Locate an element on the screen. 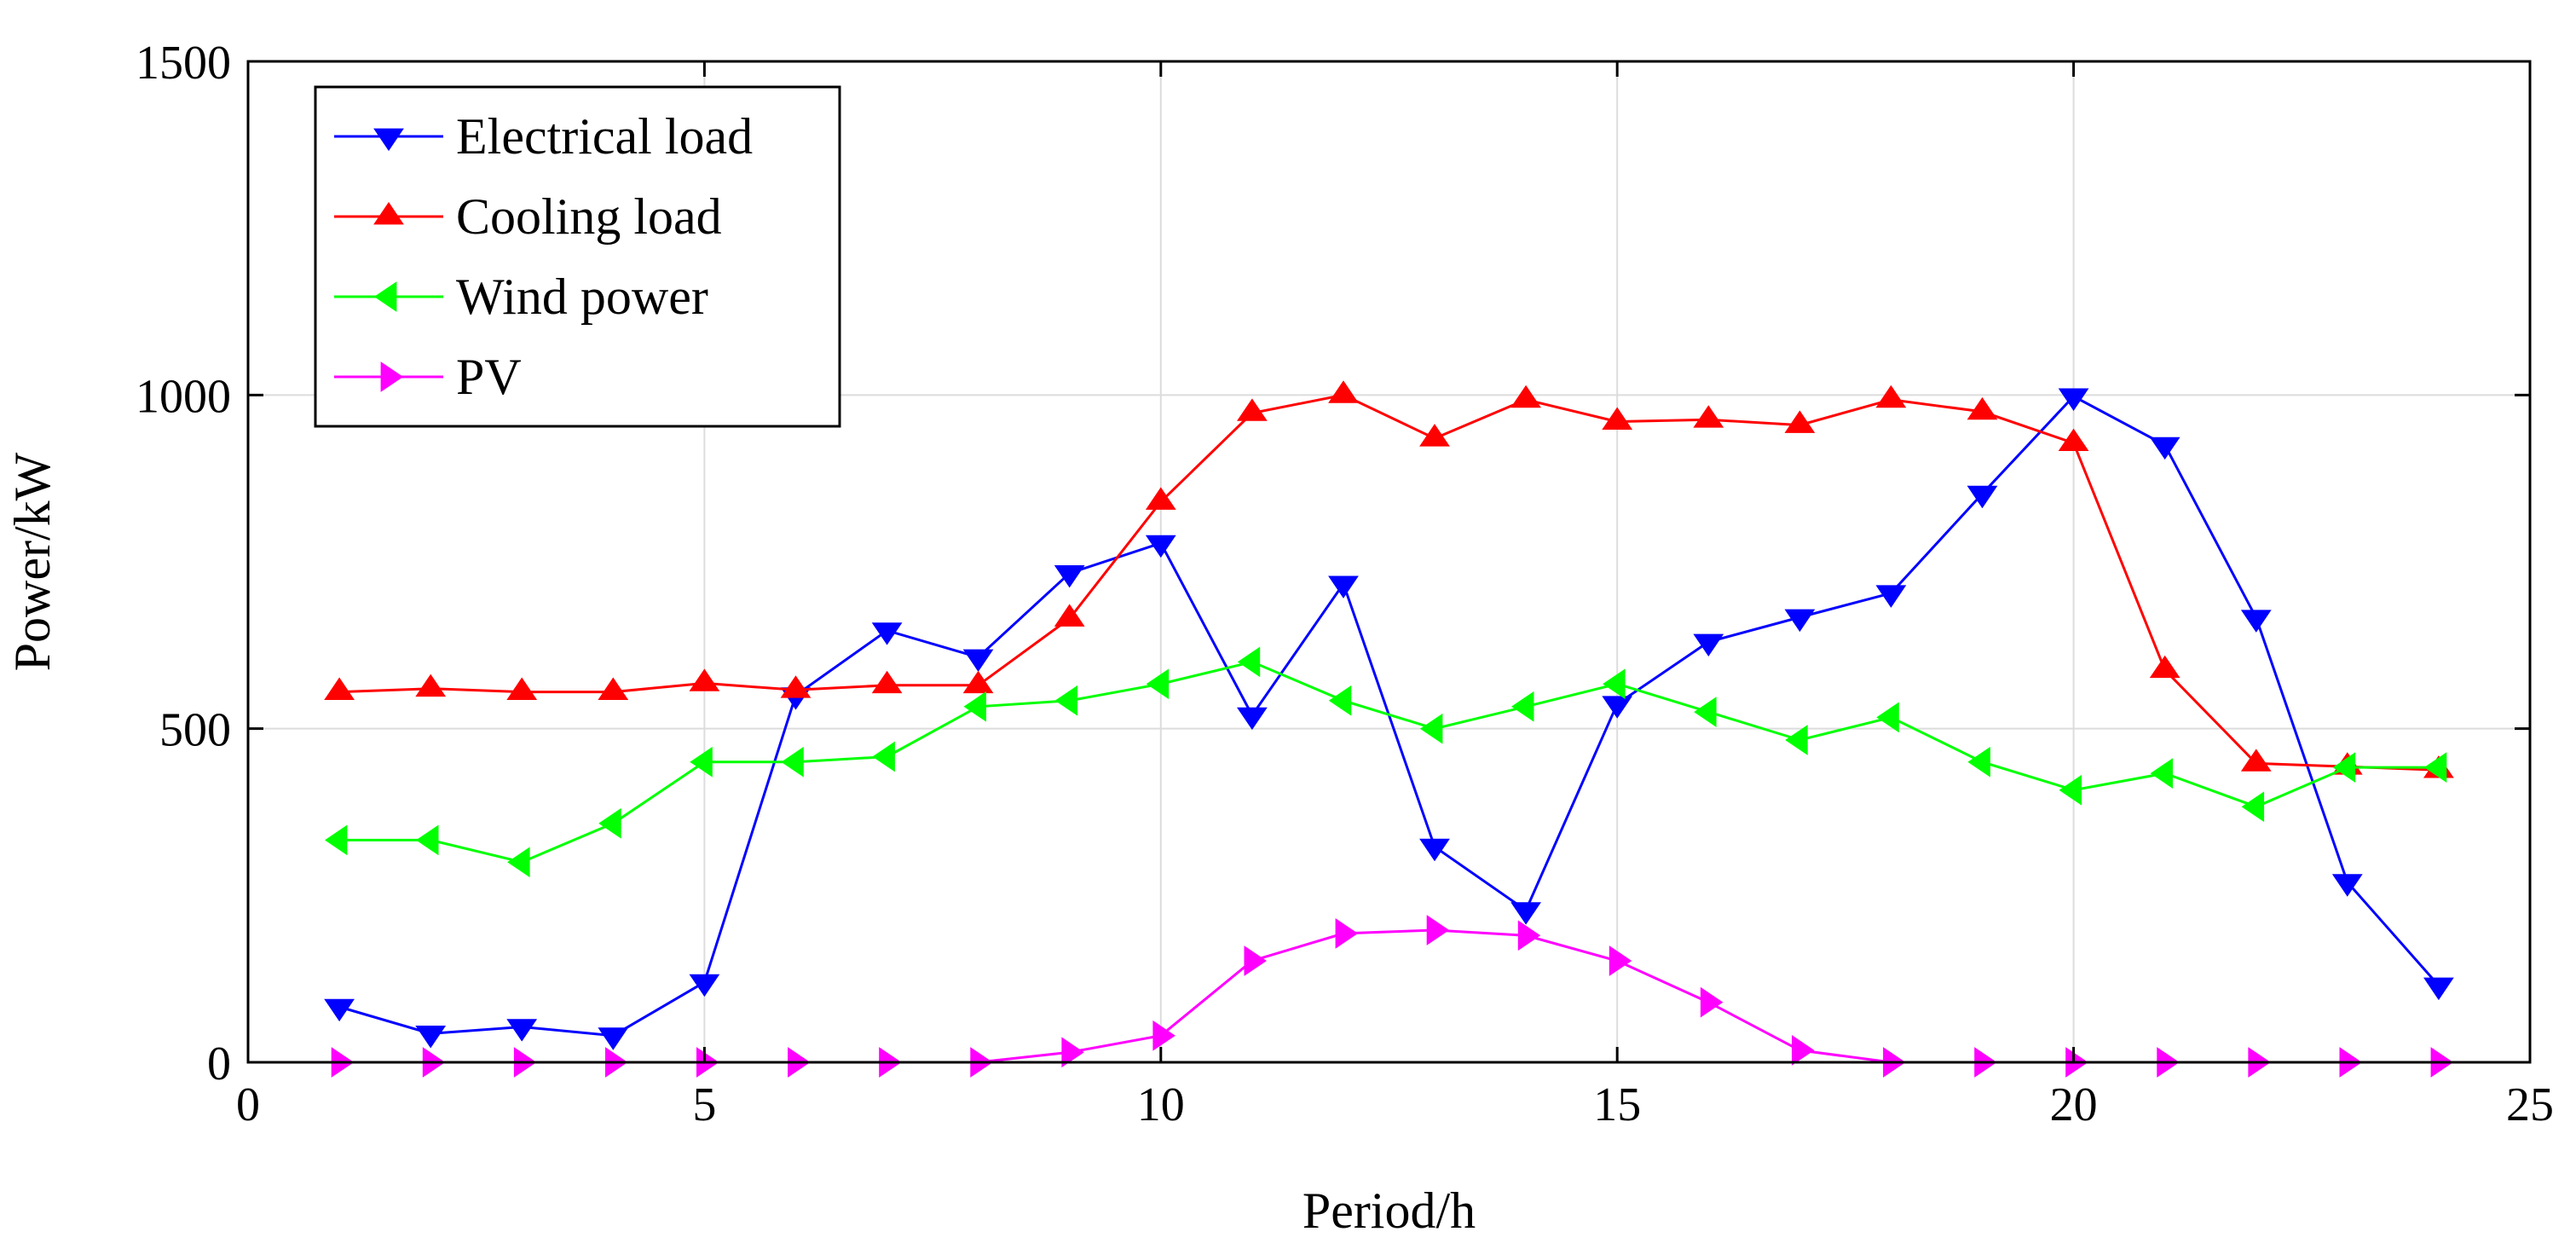  legend-item-electrical-load: Electrical load is located at coordinates (543, 136).